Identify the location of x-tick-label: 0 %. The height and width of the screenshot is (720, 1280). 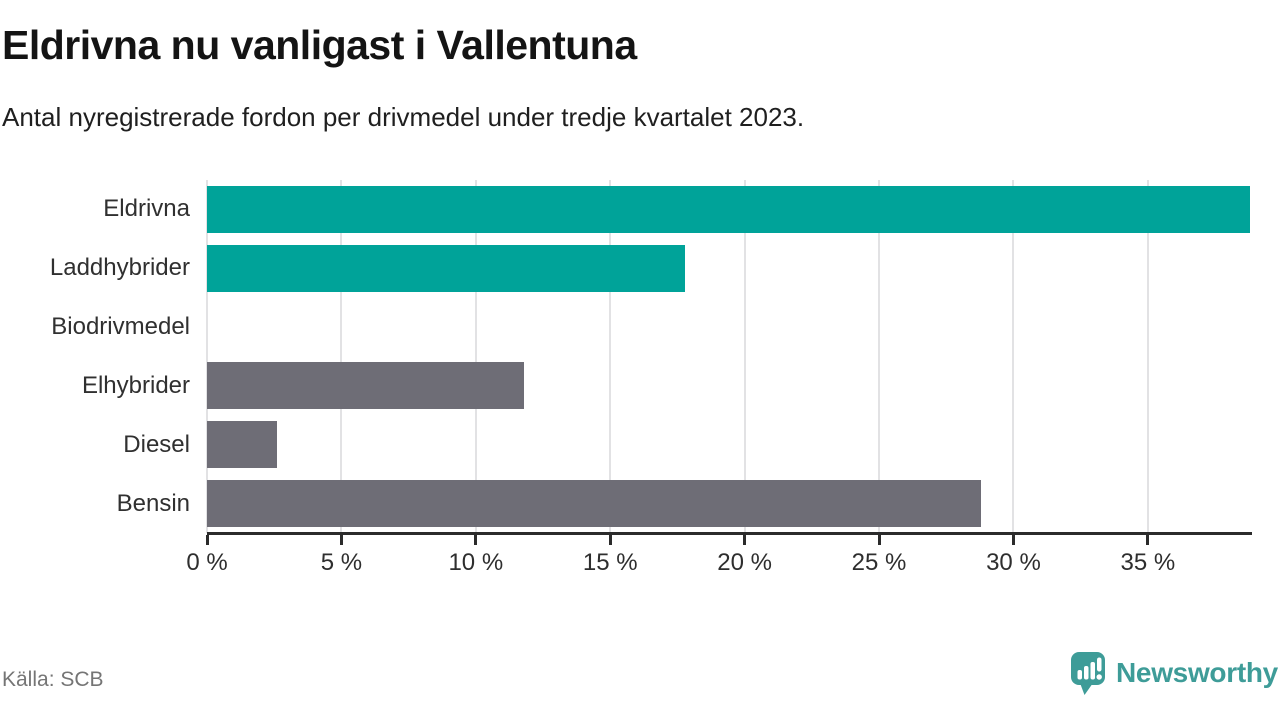
(207, 562).